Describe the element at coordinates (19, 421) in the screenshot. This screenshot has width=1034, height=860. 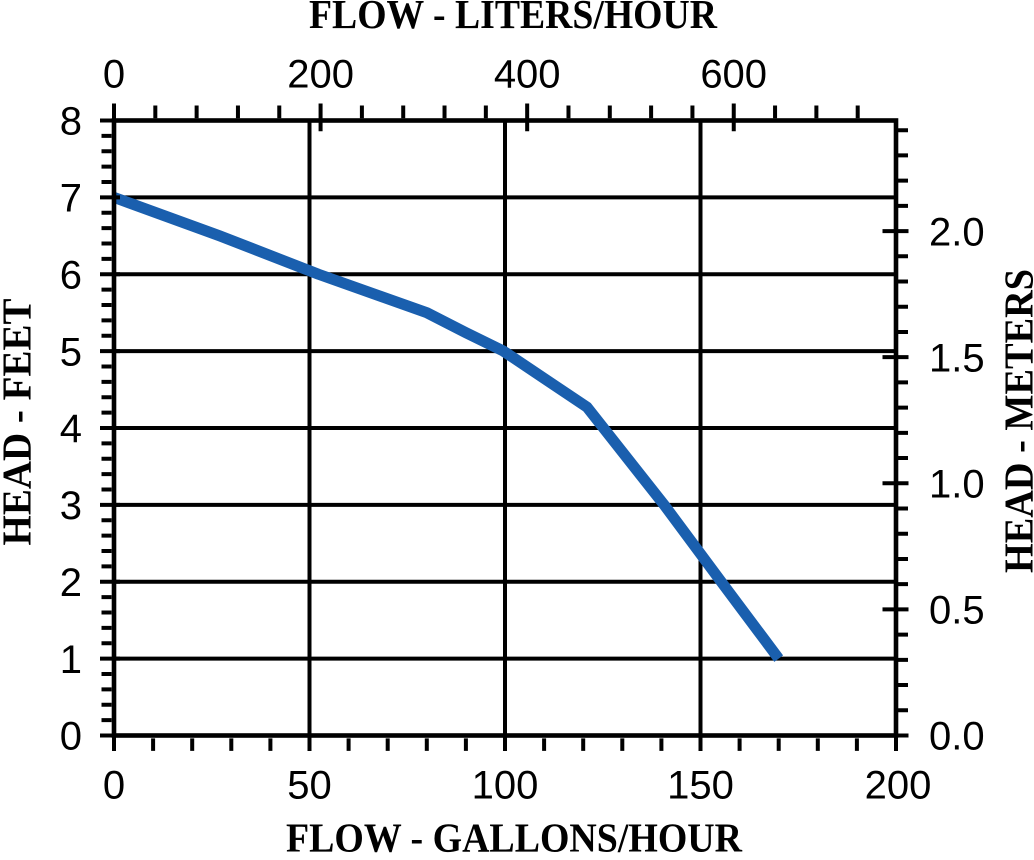
I see `svg-text: HEAD - FEET` at that location.